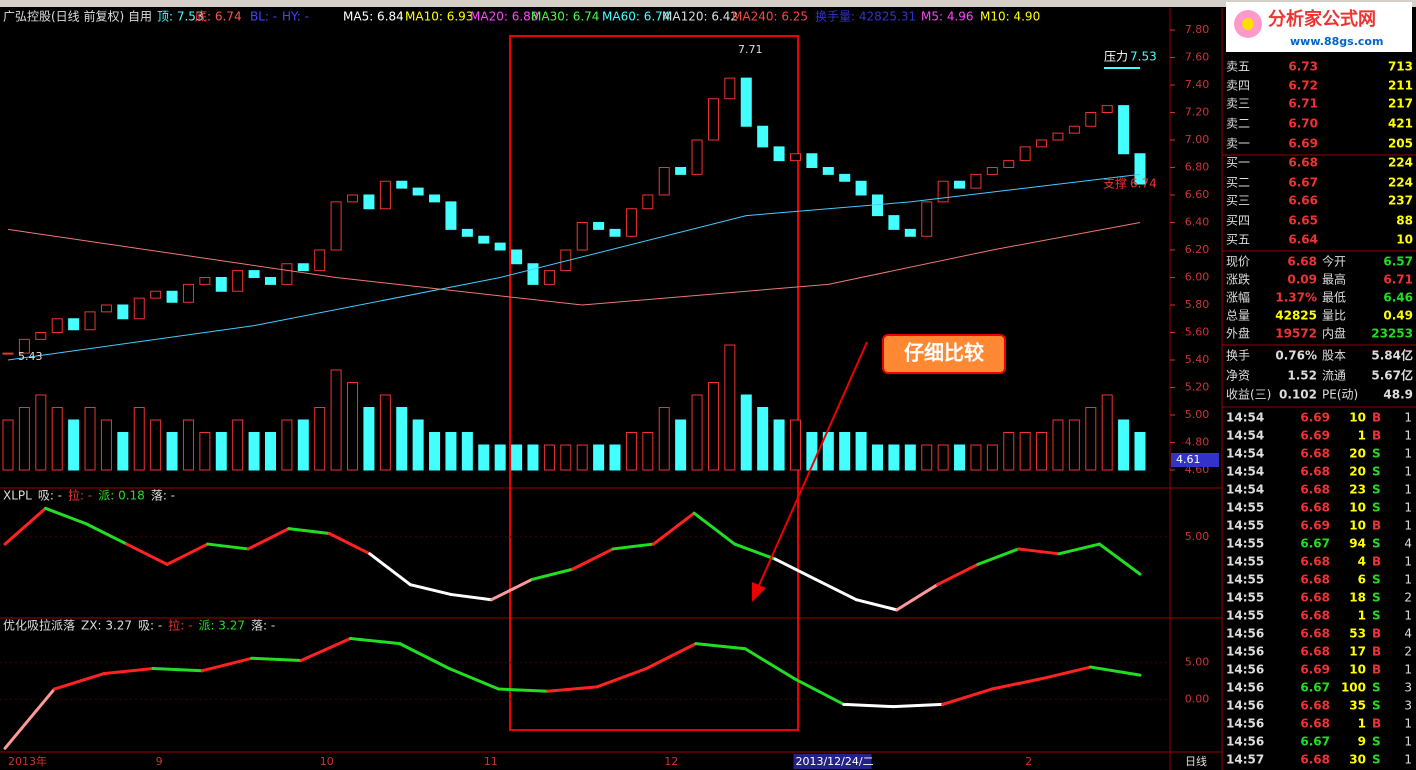 The height and width of the screenshot is (770, 1416). I want to click on stat-label: 换手, so click(1238, 356).